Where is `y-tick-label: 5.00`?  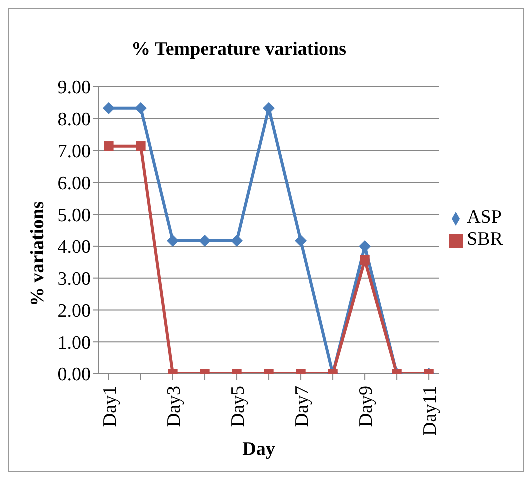
y-tick-label: 5.00 is located at coordinates (74, 215).